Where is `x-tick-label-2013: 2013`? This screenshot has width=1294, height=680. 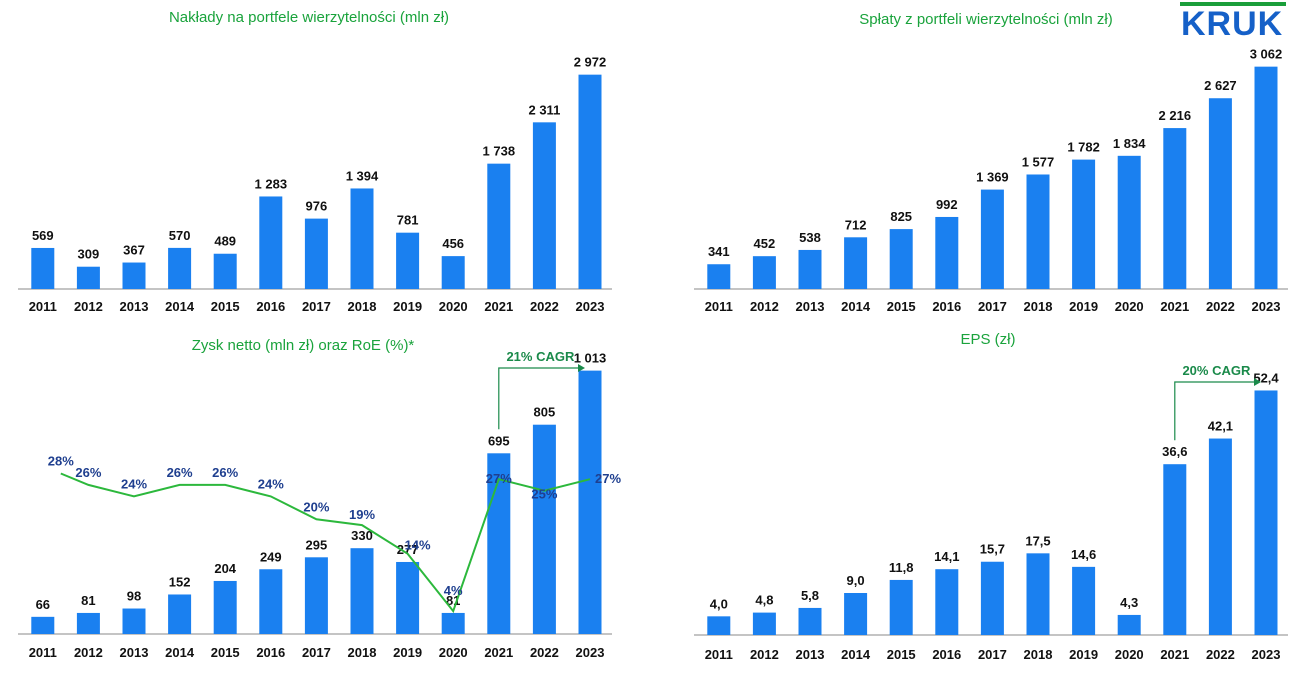 x-tick-label-2013: 2013 is located at coordinates (134, 652).